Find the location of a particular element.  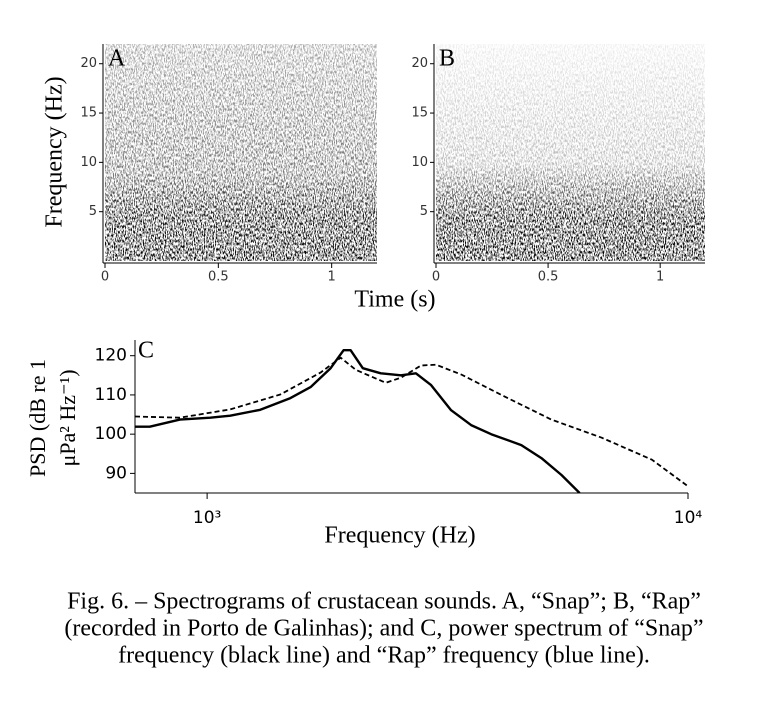

y-axis-label: Frequency (Hz) is located at coordinates (55, 151).